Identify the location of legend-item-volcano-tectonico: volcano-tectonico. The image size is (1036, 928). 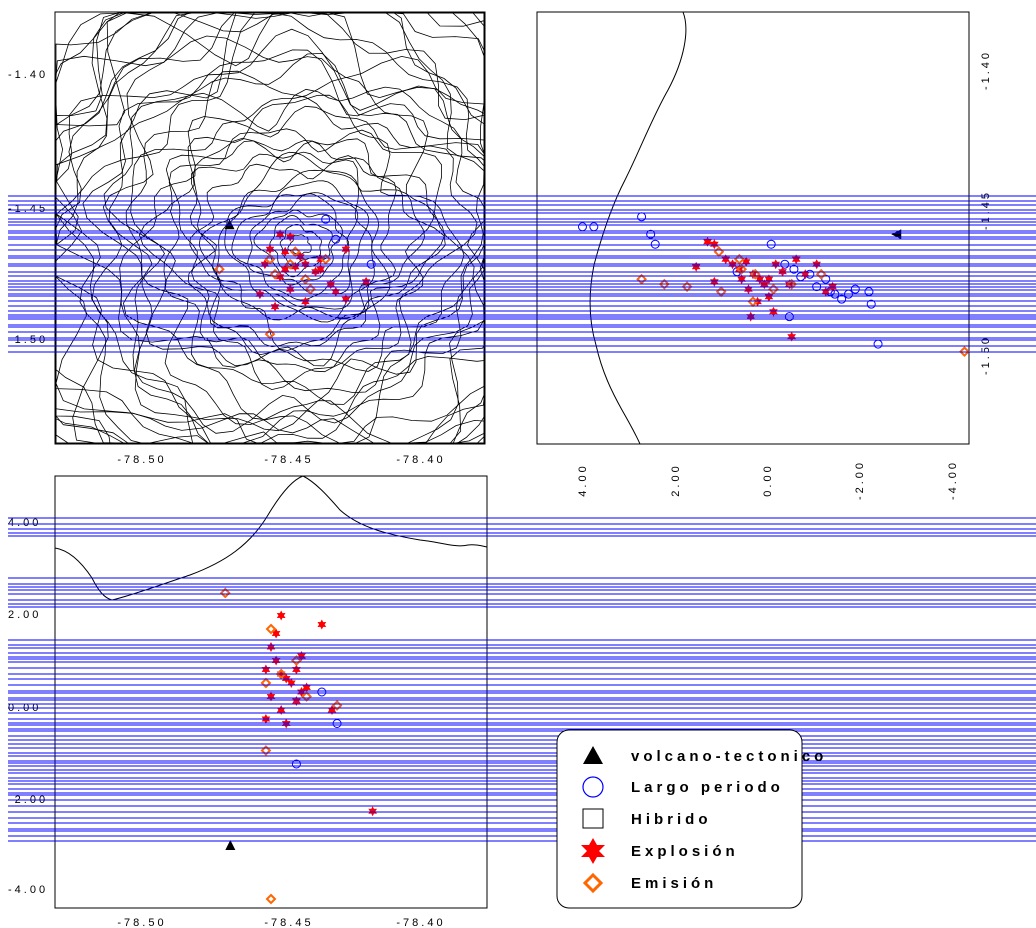
(703, 755).